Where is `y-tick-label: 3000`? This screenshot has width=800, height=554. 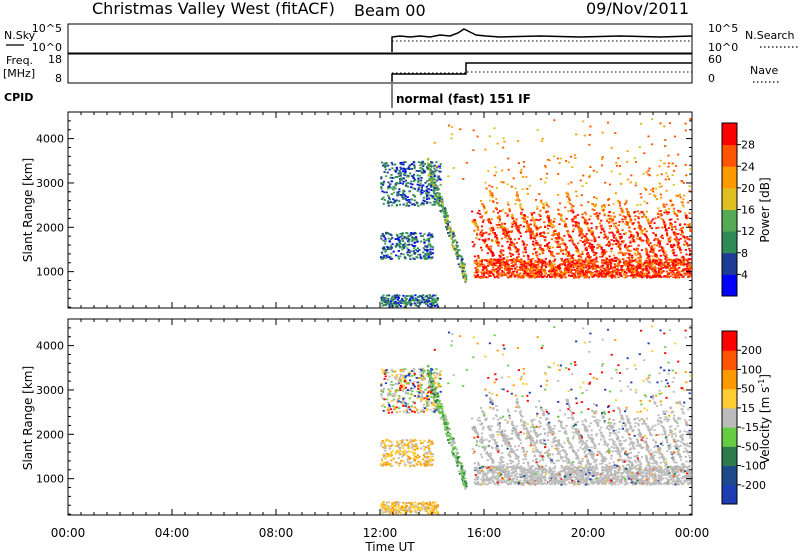
y-tick-label: 3000 is located at coordinates (50, 183).